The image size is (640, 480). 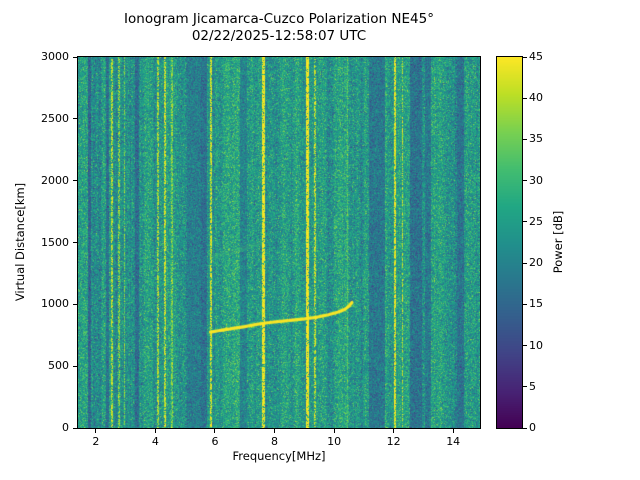 I want to click on y-tick-label: 1000, so click(x=55, y=304).